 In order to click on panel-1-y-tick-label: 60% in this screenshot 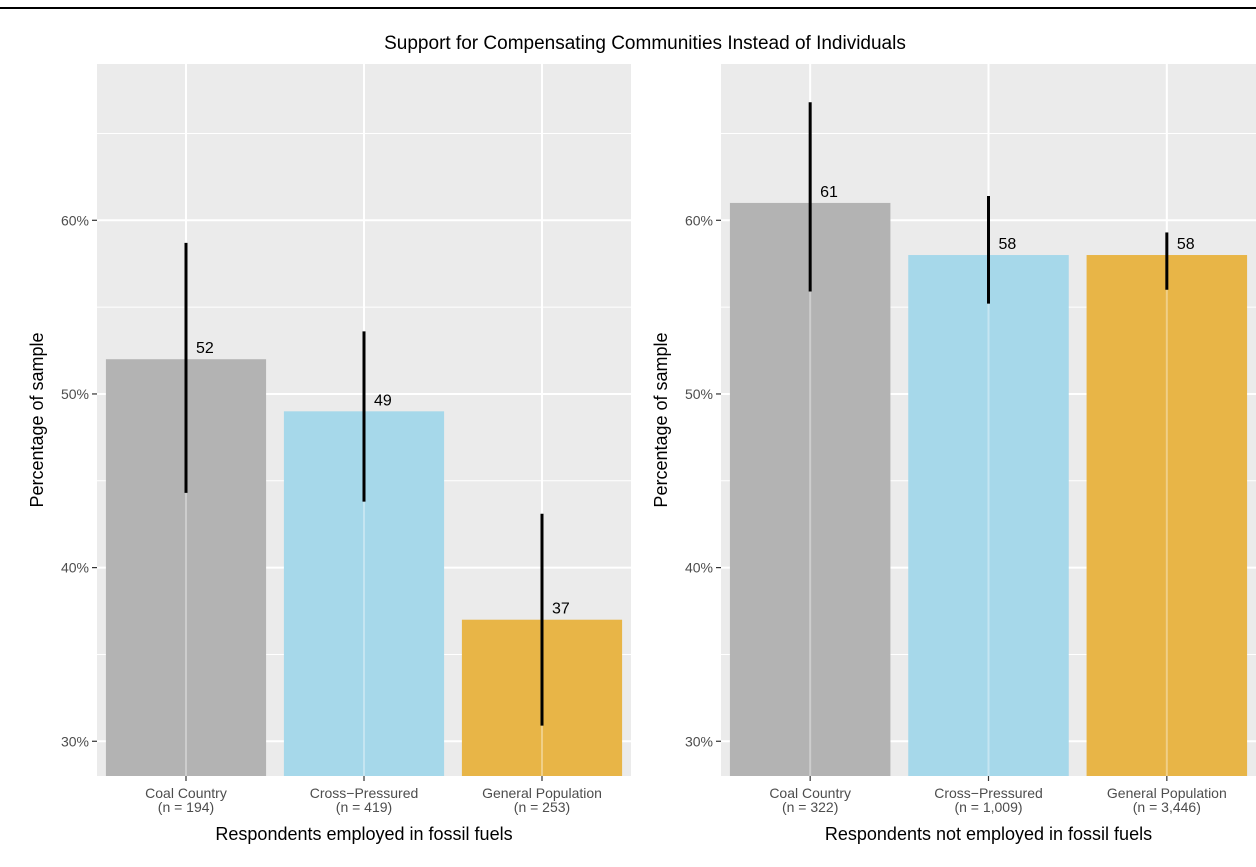, I will do `click(75, 220)`.